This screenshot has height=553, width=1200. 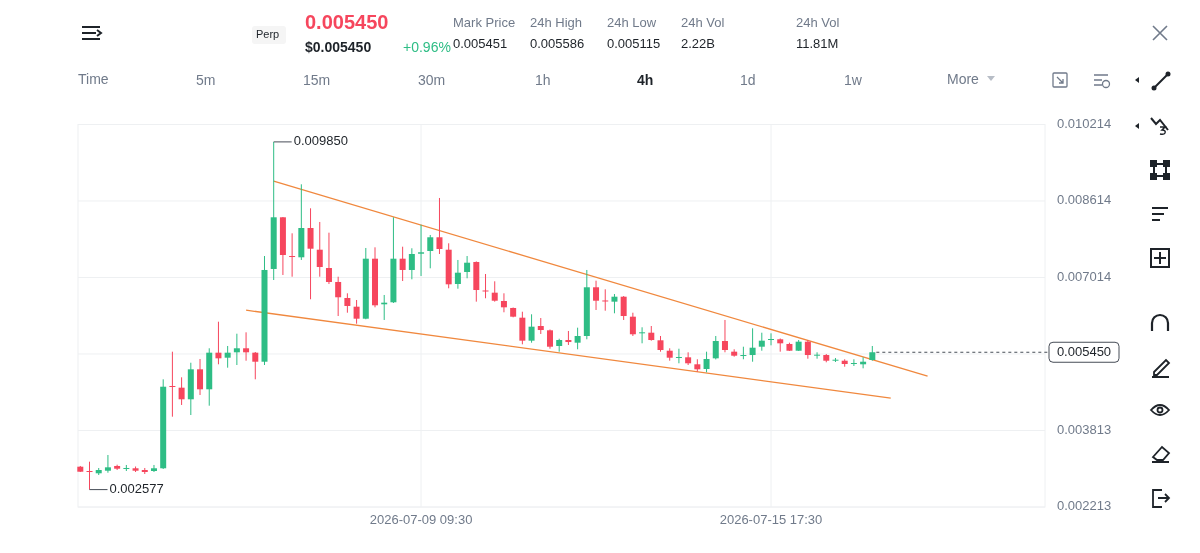 I want to click on y-tick-label: 0.008614, so click(x=1084, y=200).